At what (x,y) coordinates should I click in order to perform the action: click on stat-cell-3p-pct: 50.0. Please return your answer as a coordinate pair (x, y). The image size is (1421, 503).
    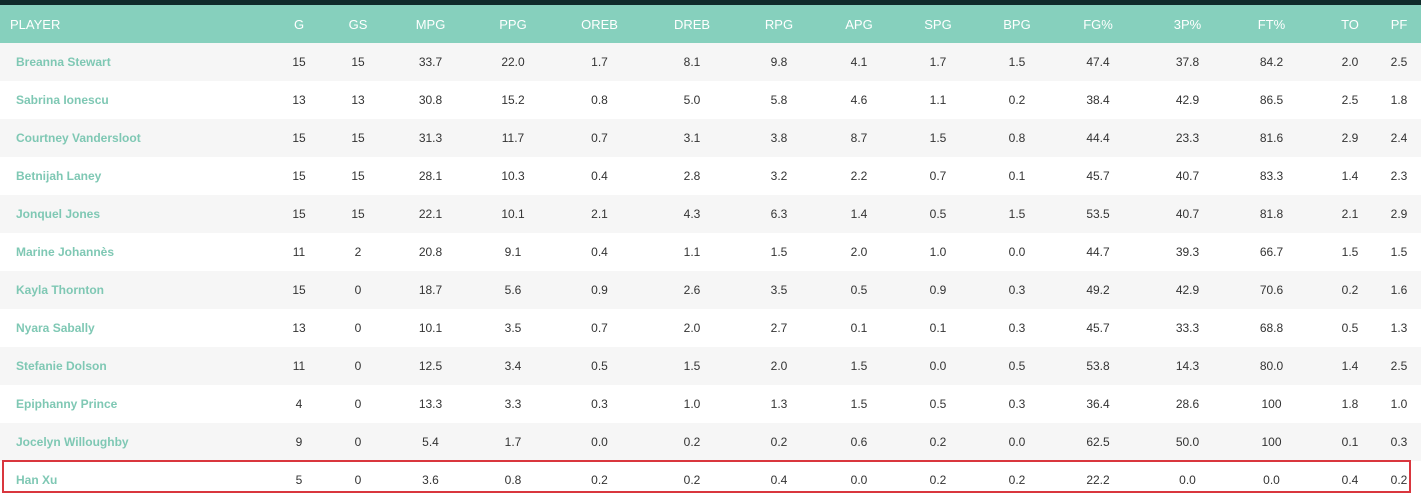
    Looking at the image, I should click on (1187, 442).